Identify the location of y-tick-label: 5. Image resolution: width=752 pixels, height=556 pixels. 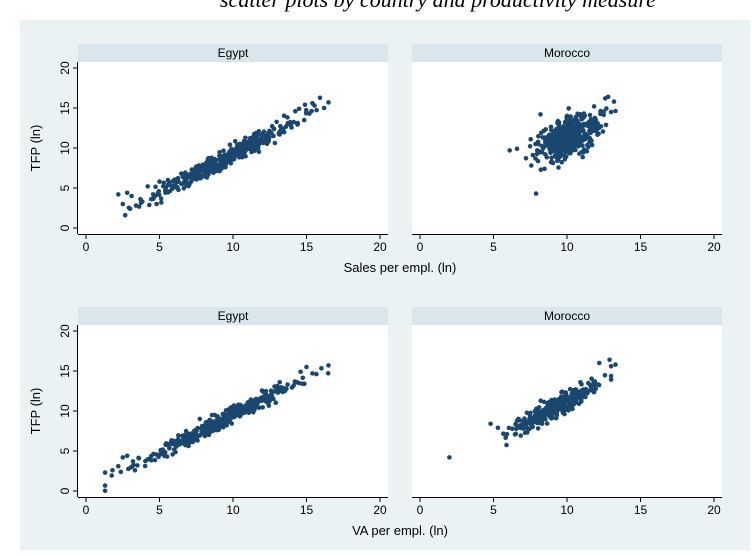
(65, 450).